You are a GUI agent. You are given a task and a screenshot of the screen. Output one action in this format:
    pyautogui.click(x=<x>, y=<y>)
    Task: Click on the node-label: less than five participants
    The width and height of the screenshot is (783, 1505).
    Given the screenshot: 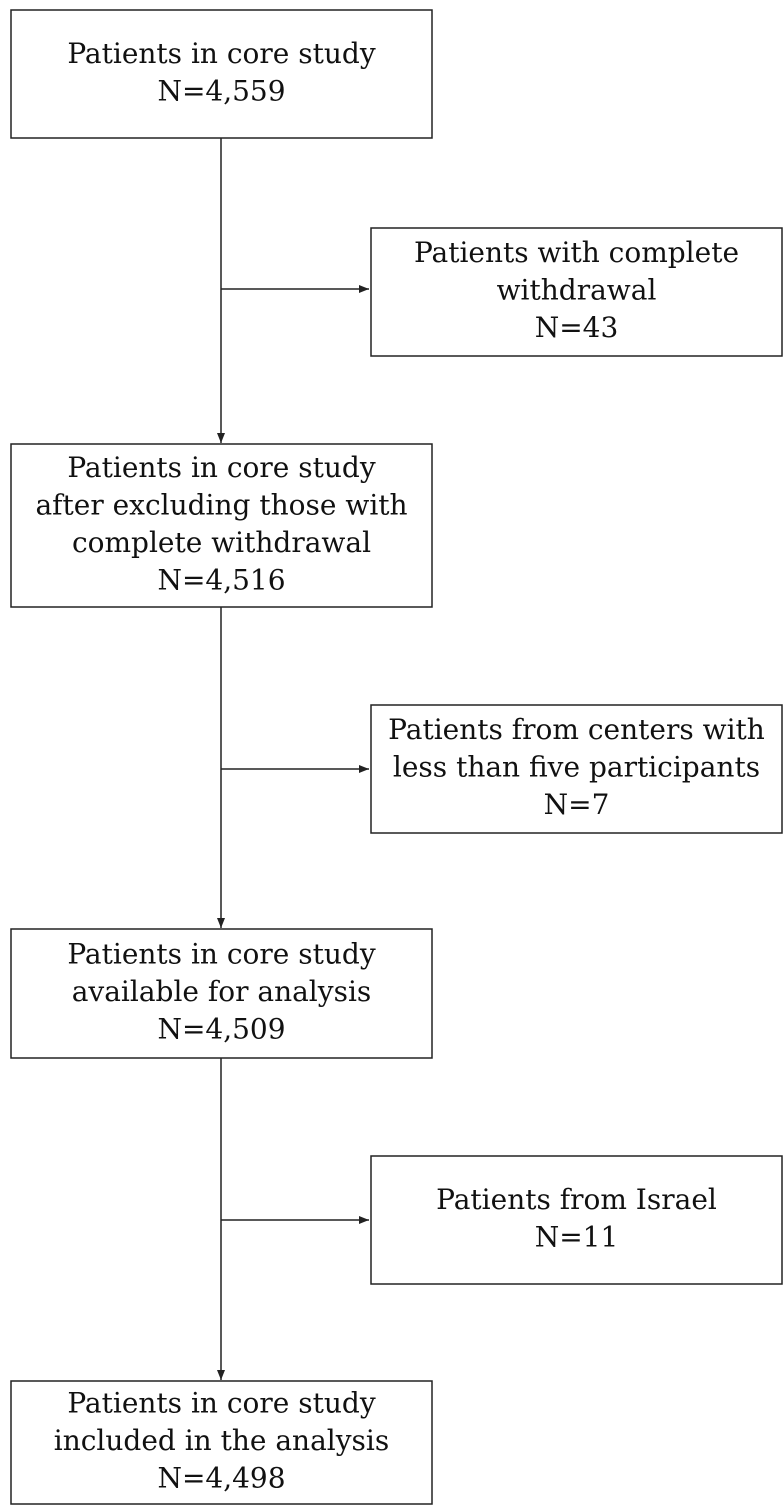 What is the action you would take?
    pyautogui.click(x=576, y=767)
    